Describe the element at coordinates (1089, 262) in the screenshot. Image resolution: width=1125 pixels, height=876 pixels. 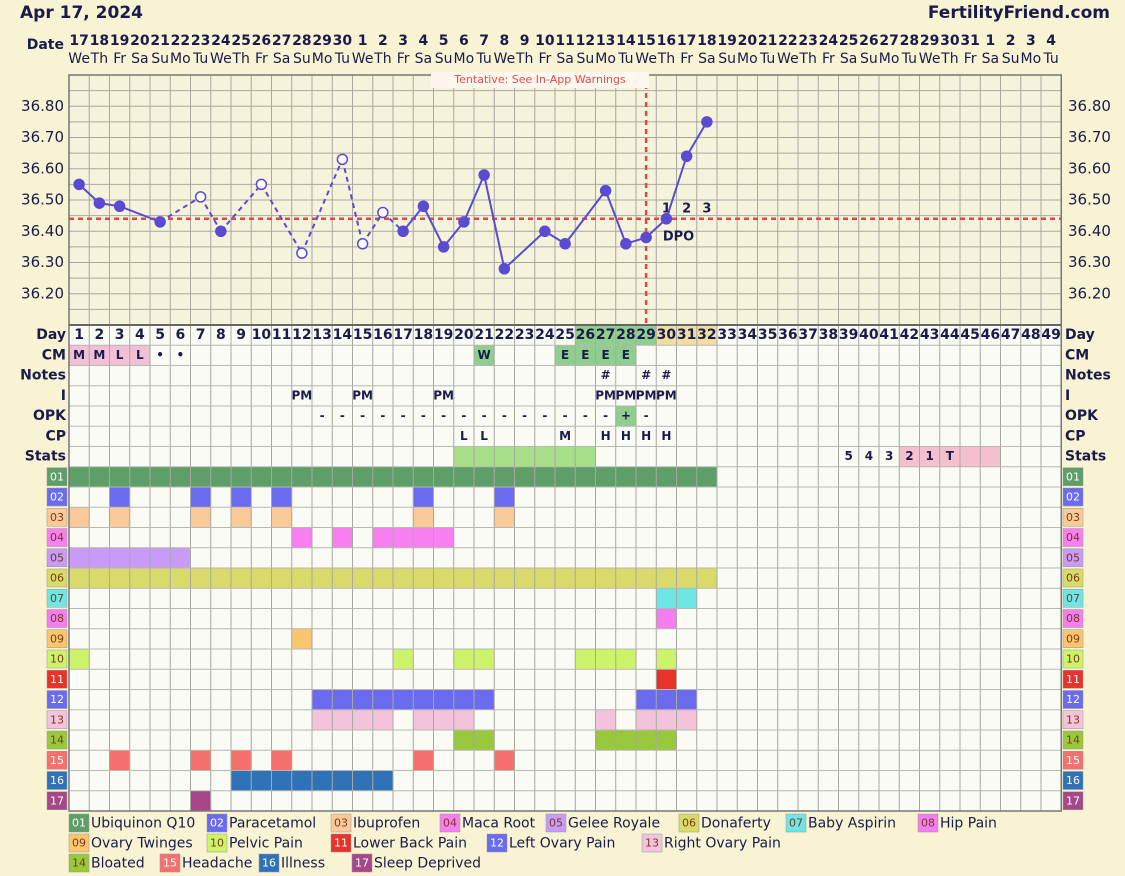
I see `y-tick-label: 36.30` at that location.